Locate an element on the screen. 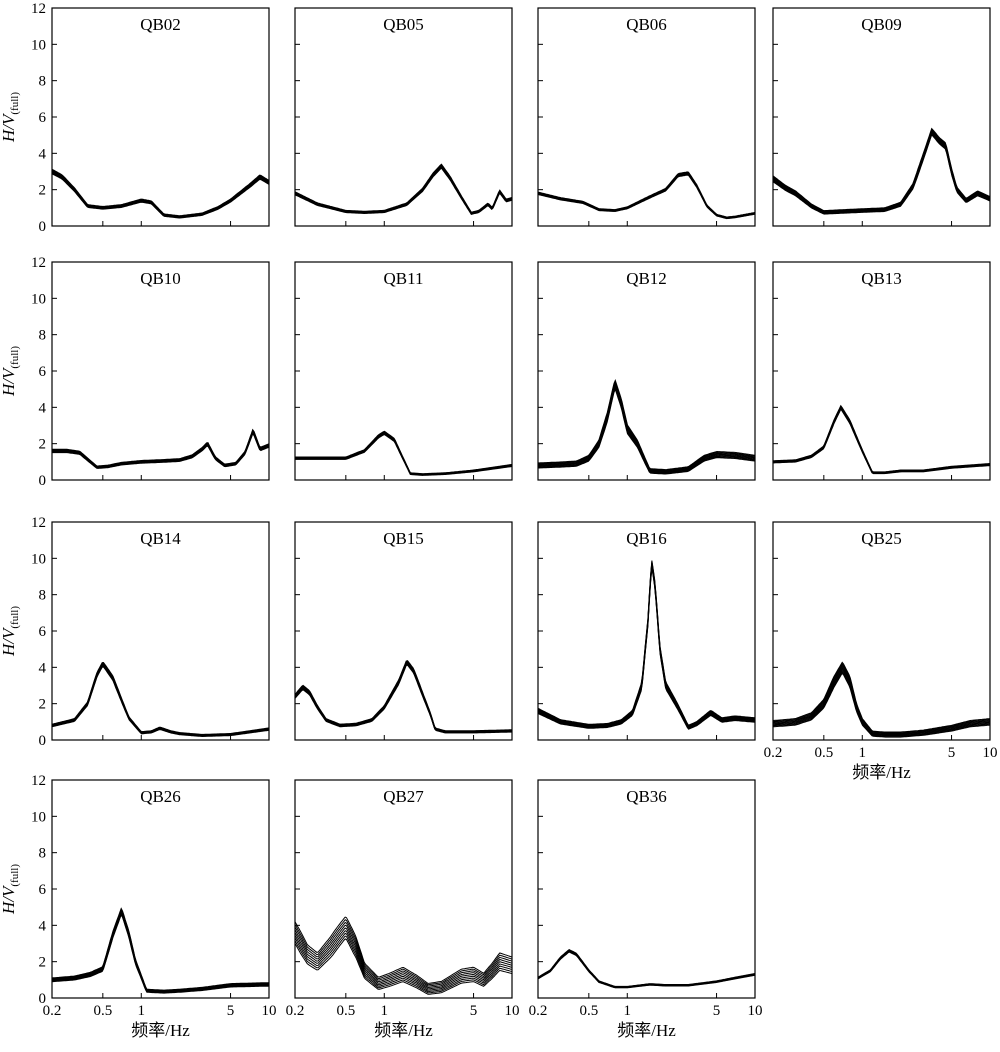  panel-qb05: QB05 is located at coordinates (403, 117).